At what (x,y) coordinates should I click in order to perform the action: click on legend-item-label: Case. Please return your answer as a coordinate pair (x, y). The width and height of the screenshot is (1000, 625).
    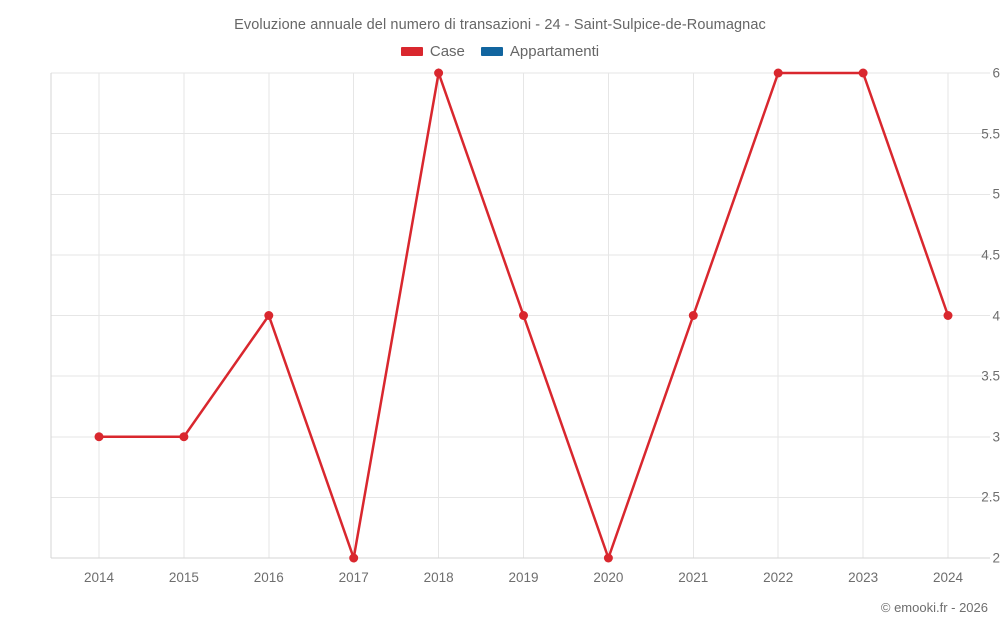
    Looking at the image, I should click on (447, 51).